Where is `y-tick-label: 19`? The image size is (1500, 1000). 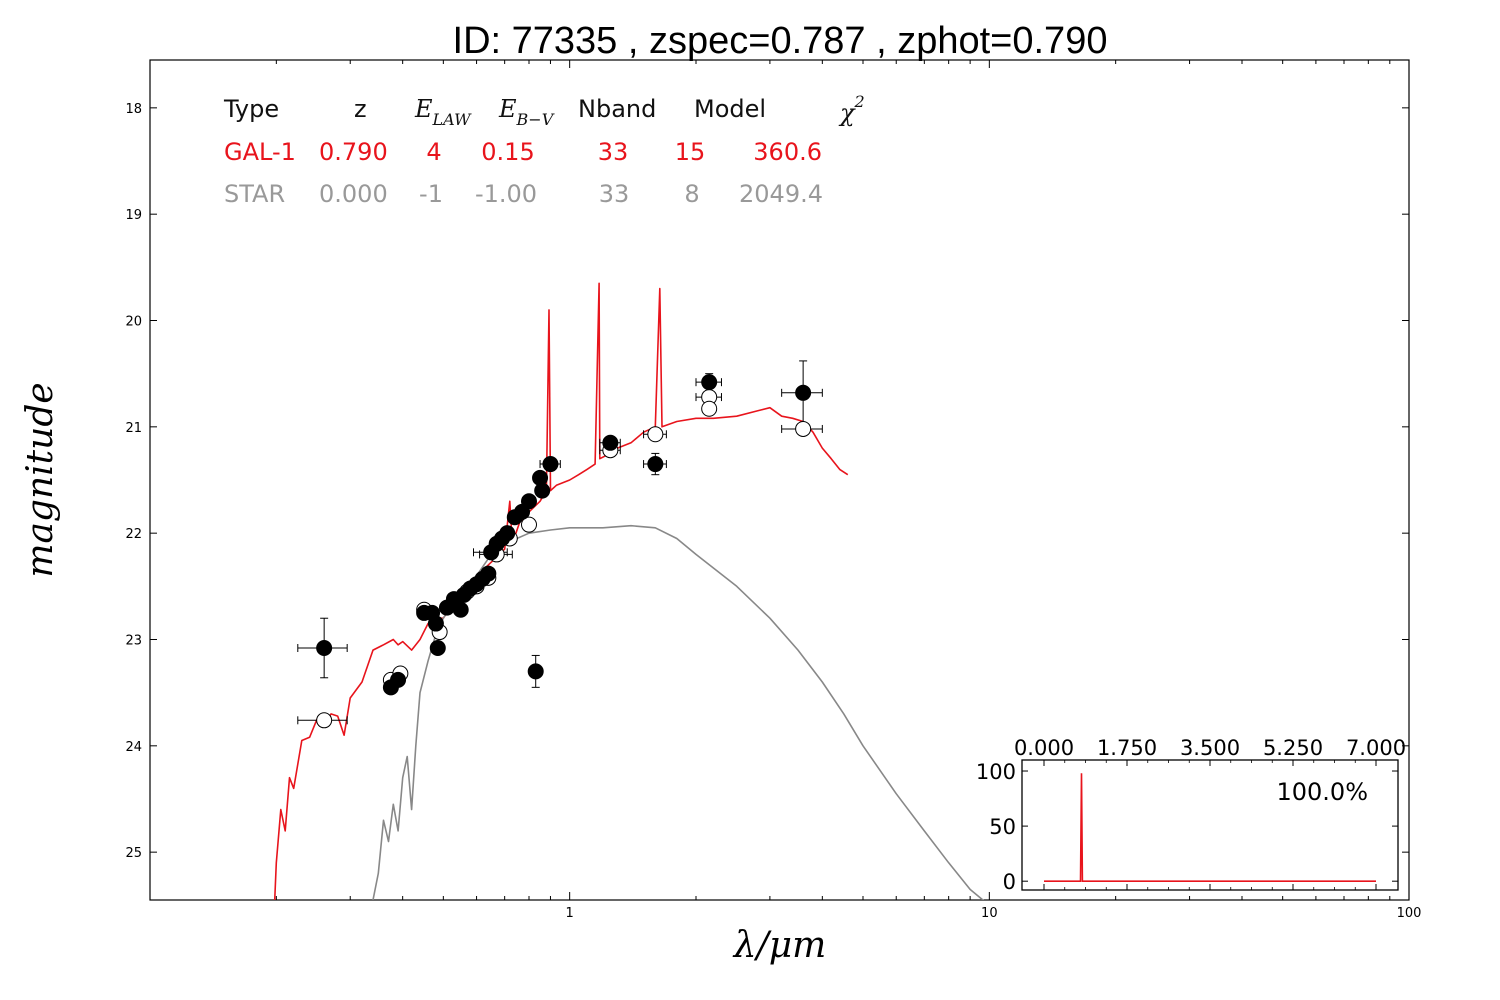
y-tick-label: 19 is located at coordinates (133, 215).